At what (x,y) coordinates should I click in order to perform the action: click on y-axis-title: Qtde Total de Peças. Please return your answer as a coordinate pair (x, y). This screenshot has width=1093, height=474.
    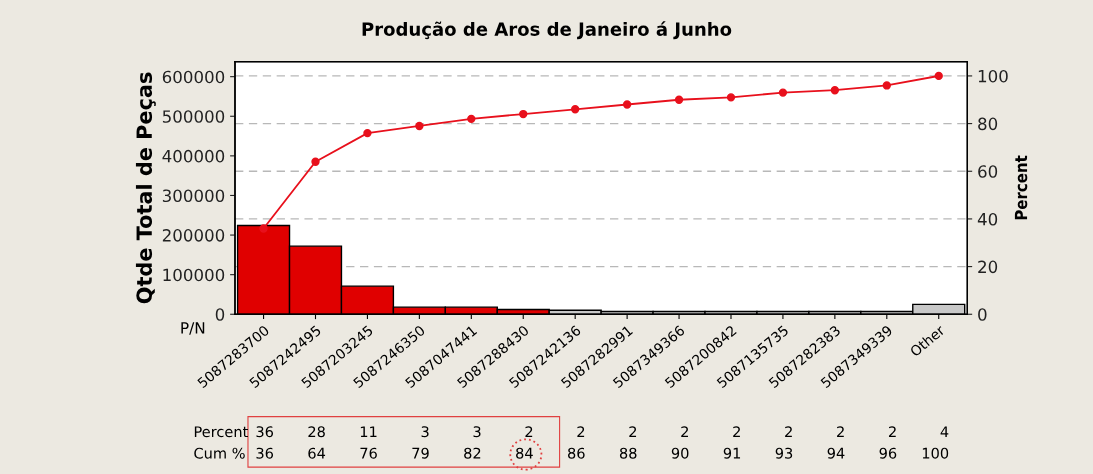
    Looking at the image, I should click on (145, 188).